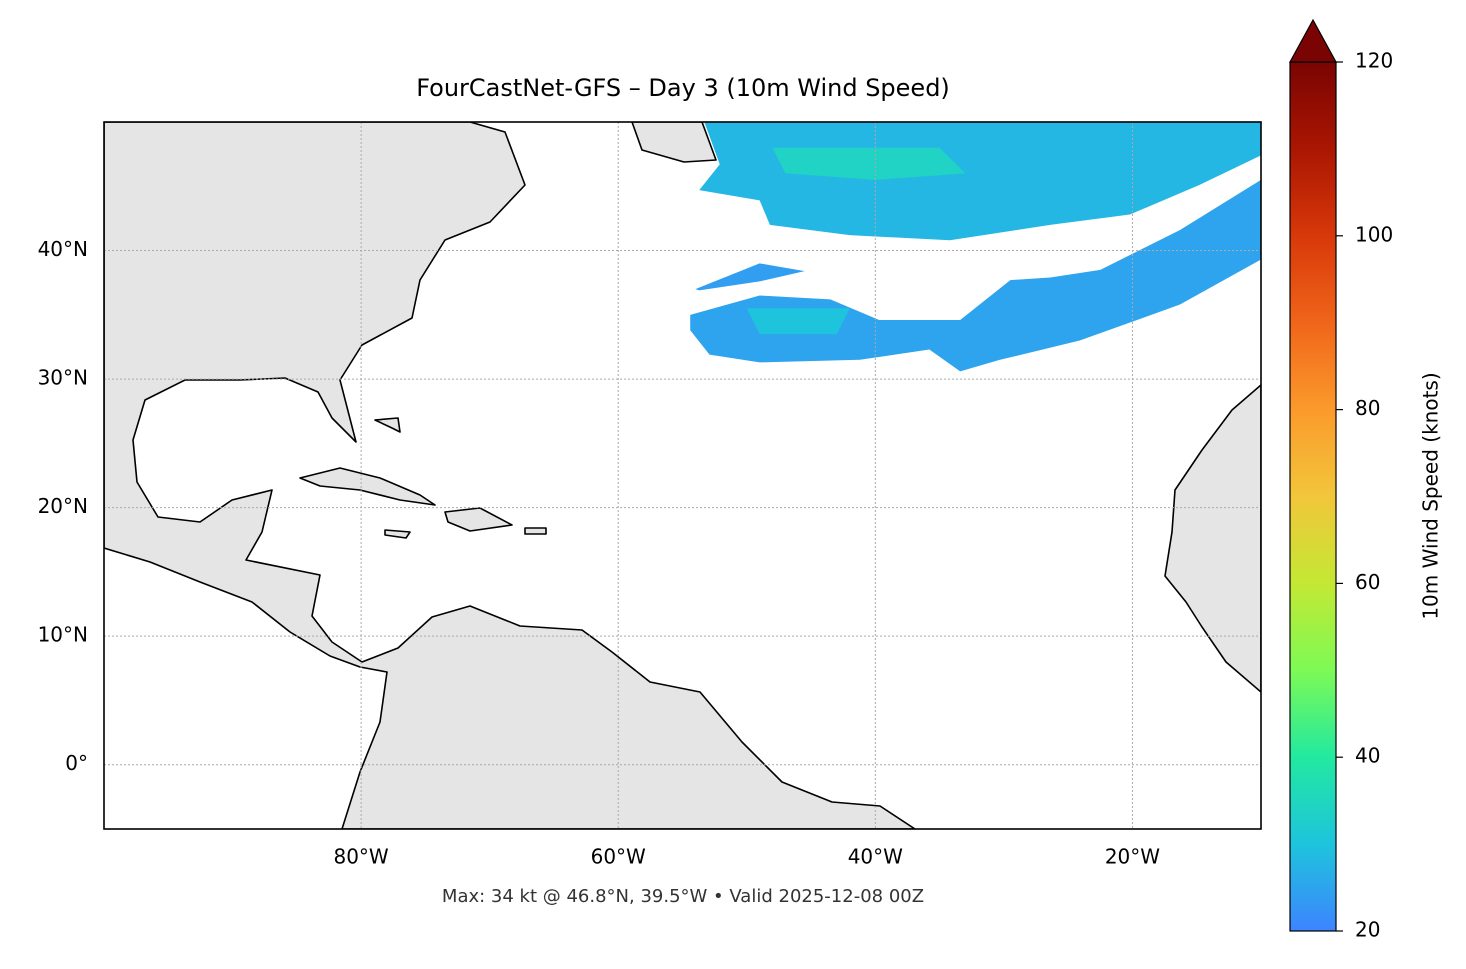 This screenshot has width=1466, height=969. Describe the element at coordinates (535, 531) in the screenshot. I see `puerto-rico` at that location.